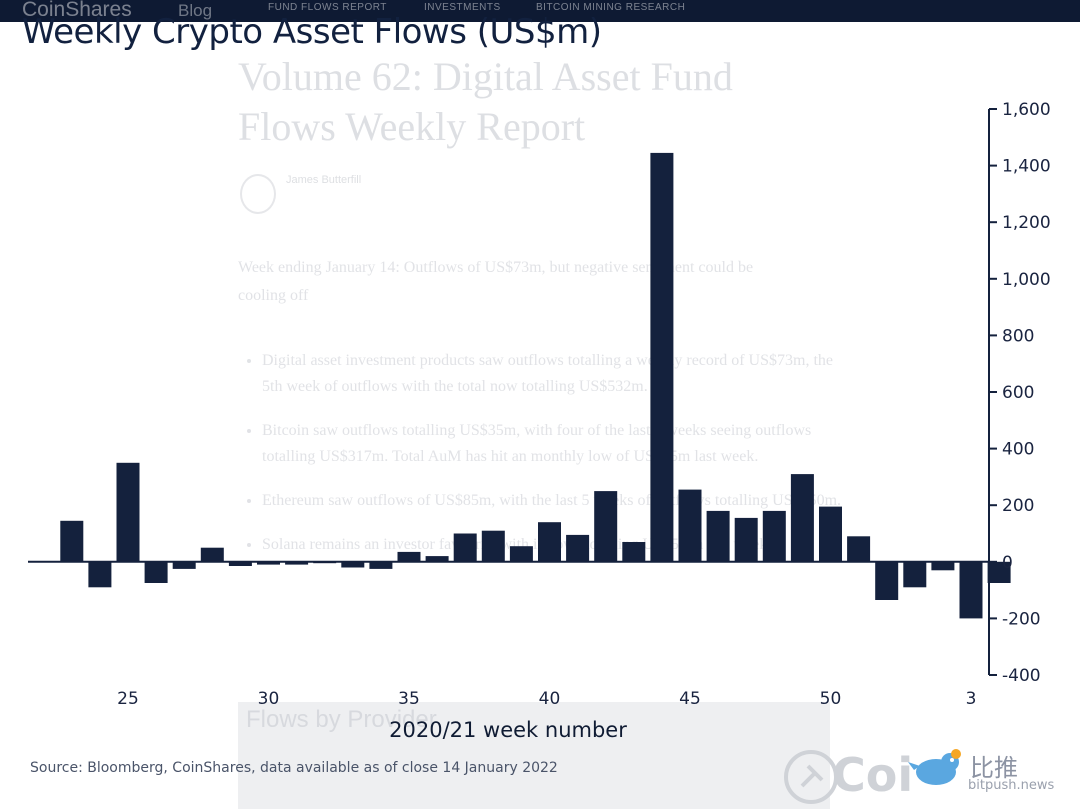 Image resolution: width=1080 pixels, height=809 pixels. Describe the element at coordinates (312, 32) in the screenshot. I see `chart-title: Weekly Crypto Asset Flows (US$m)` at that location.